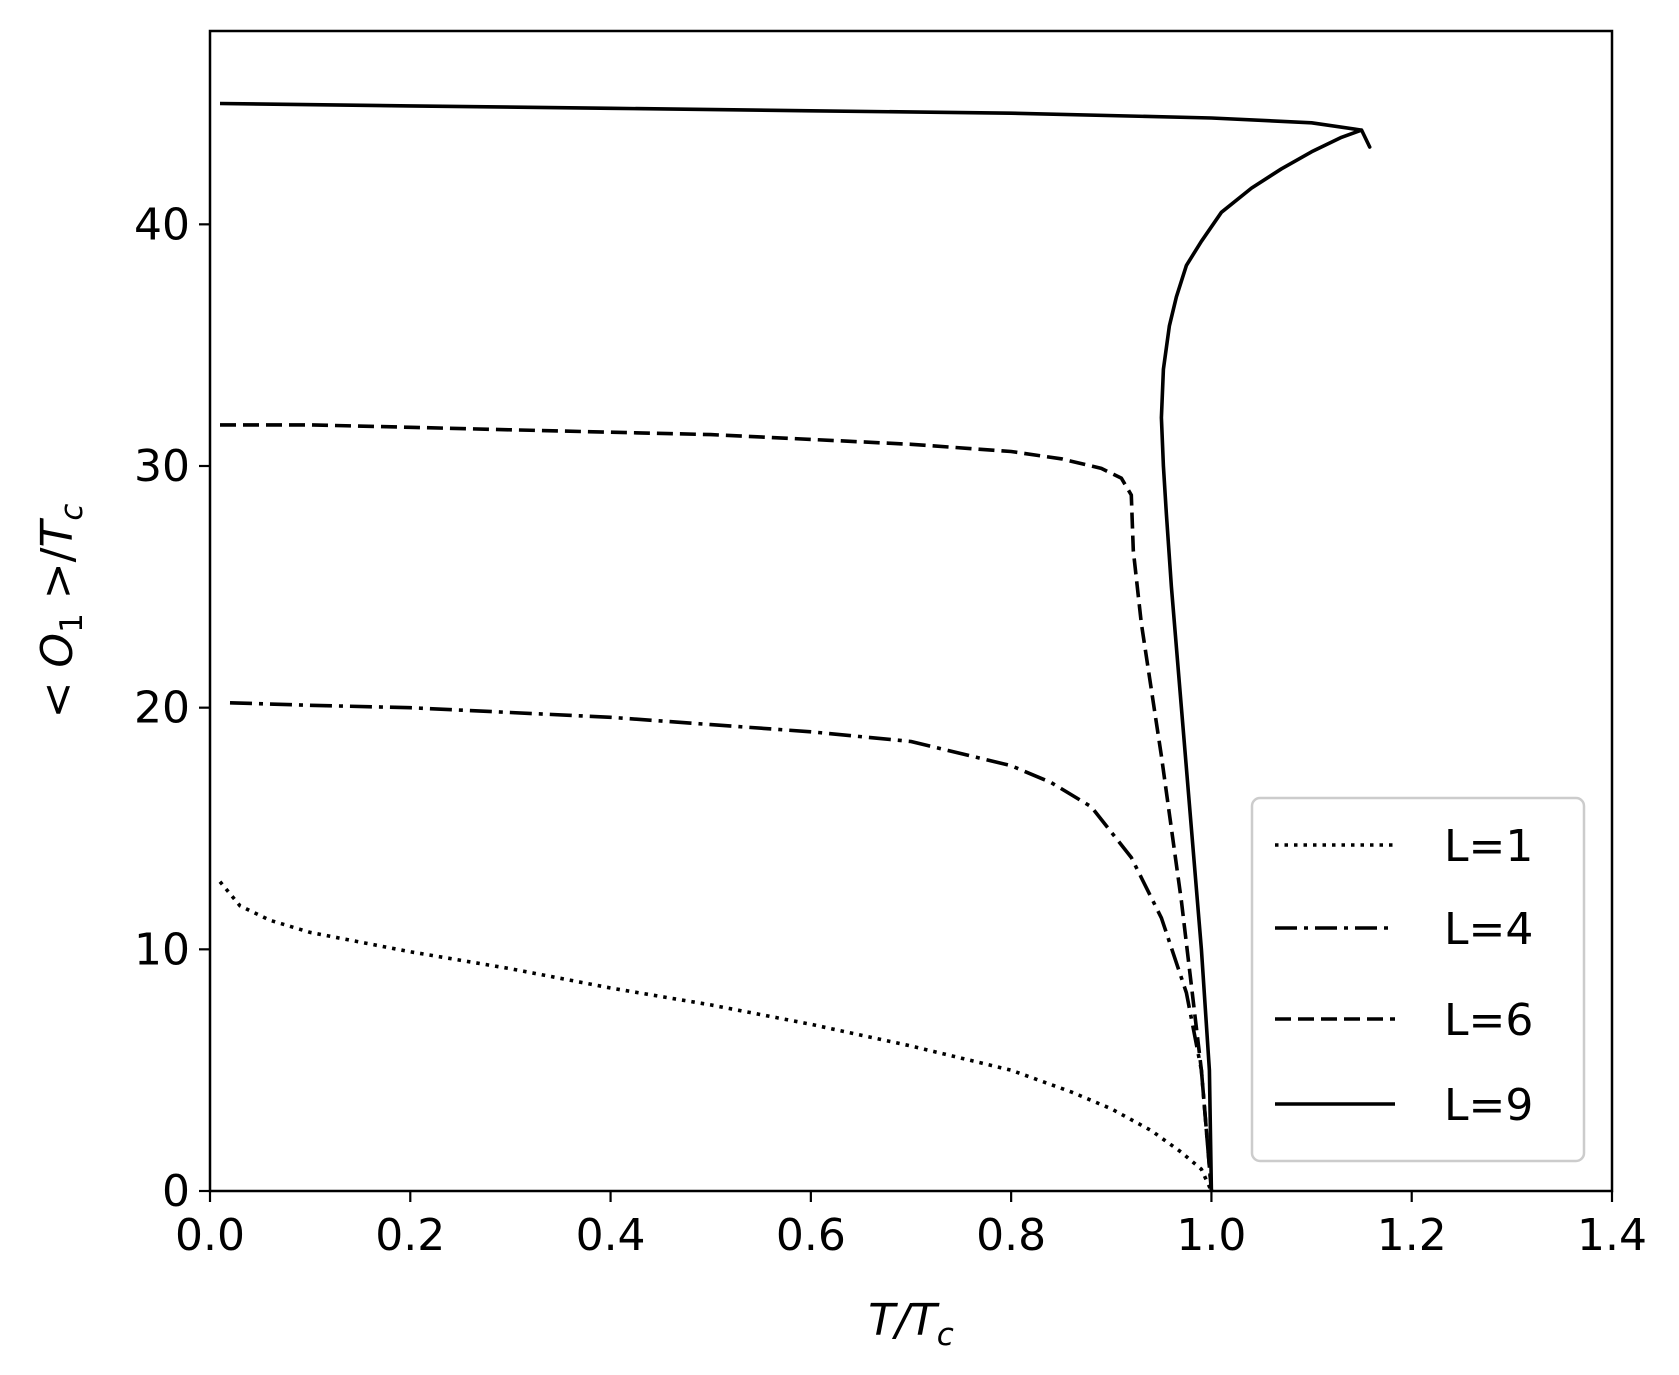 The width and height of the screenshot is (1679, 1375). I want to click on y-tick-label: 30, so click(162, 466).